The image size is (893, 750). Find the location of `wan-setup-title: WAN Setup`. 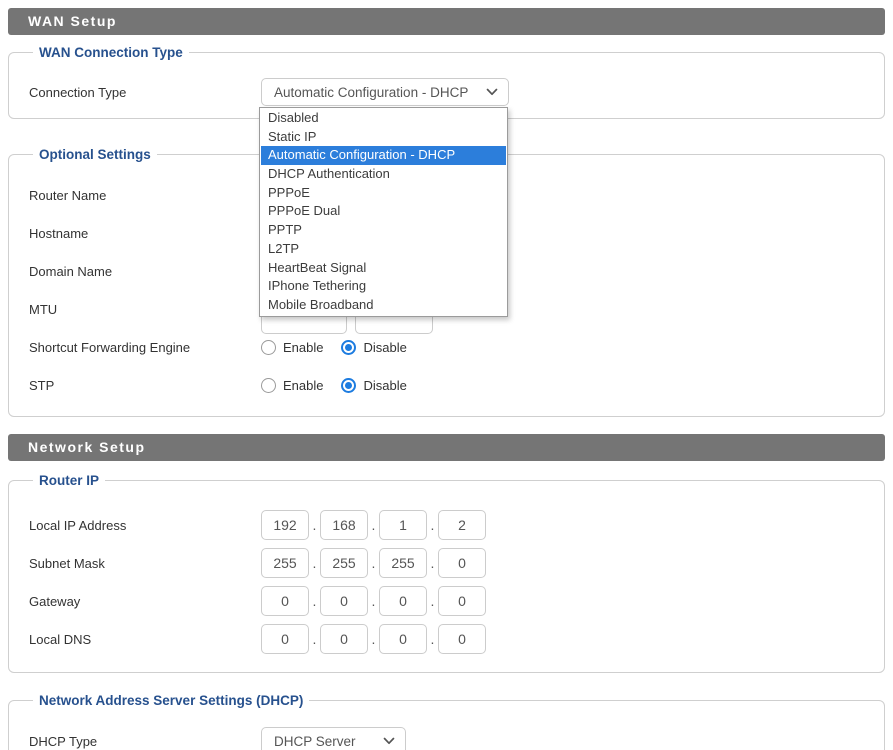

wan-setup-title: WAN Setup is located at coordinates (72, 21).